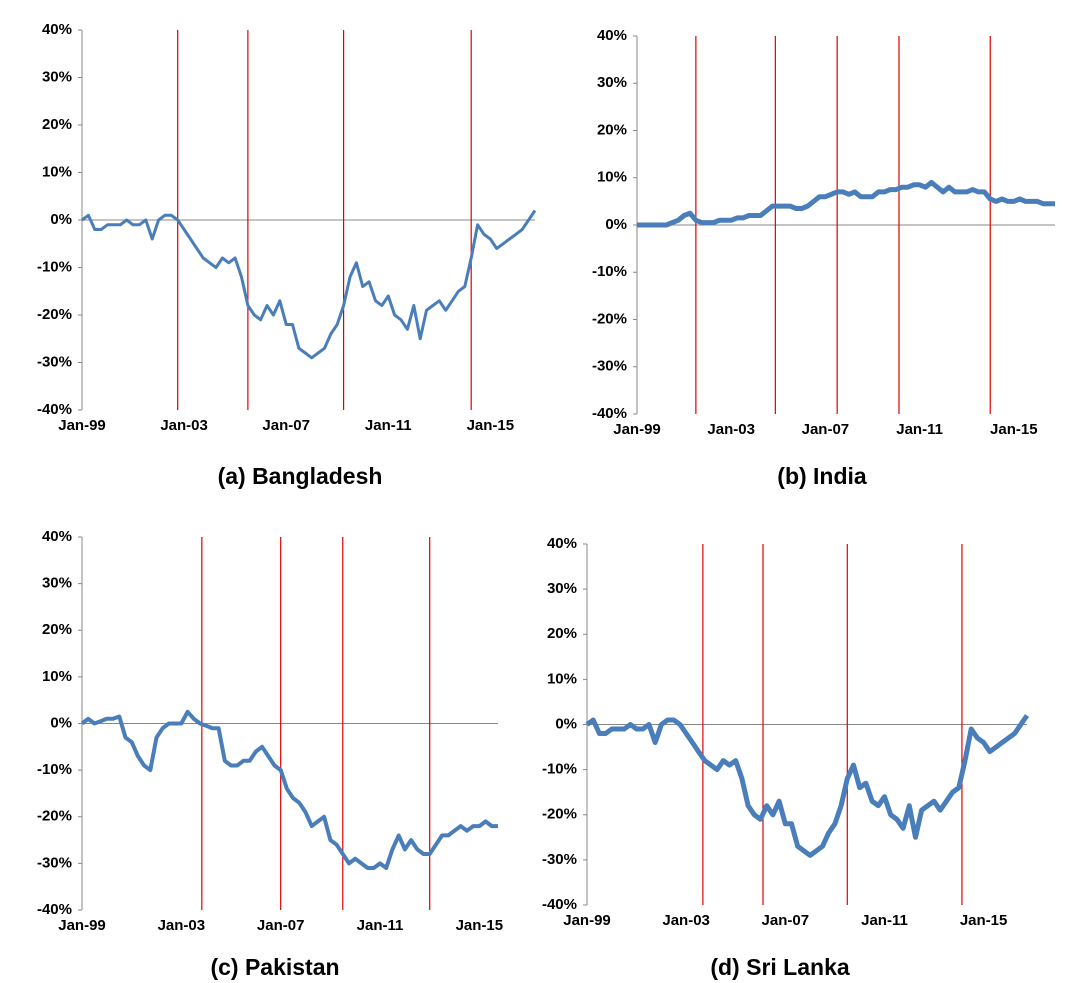  I want to click on chart-title: (b) India, so click(822, 476).